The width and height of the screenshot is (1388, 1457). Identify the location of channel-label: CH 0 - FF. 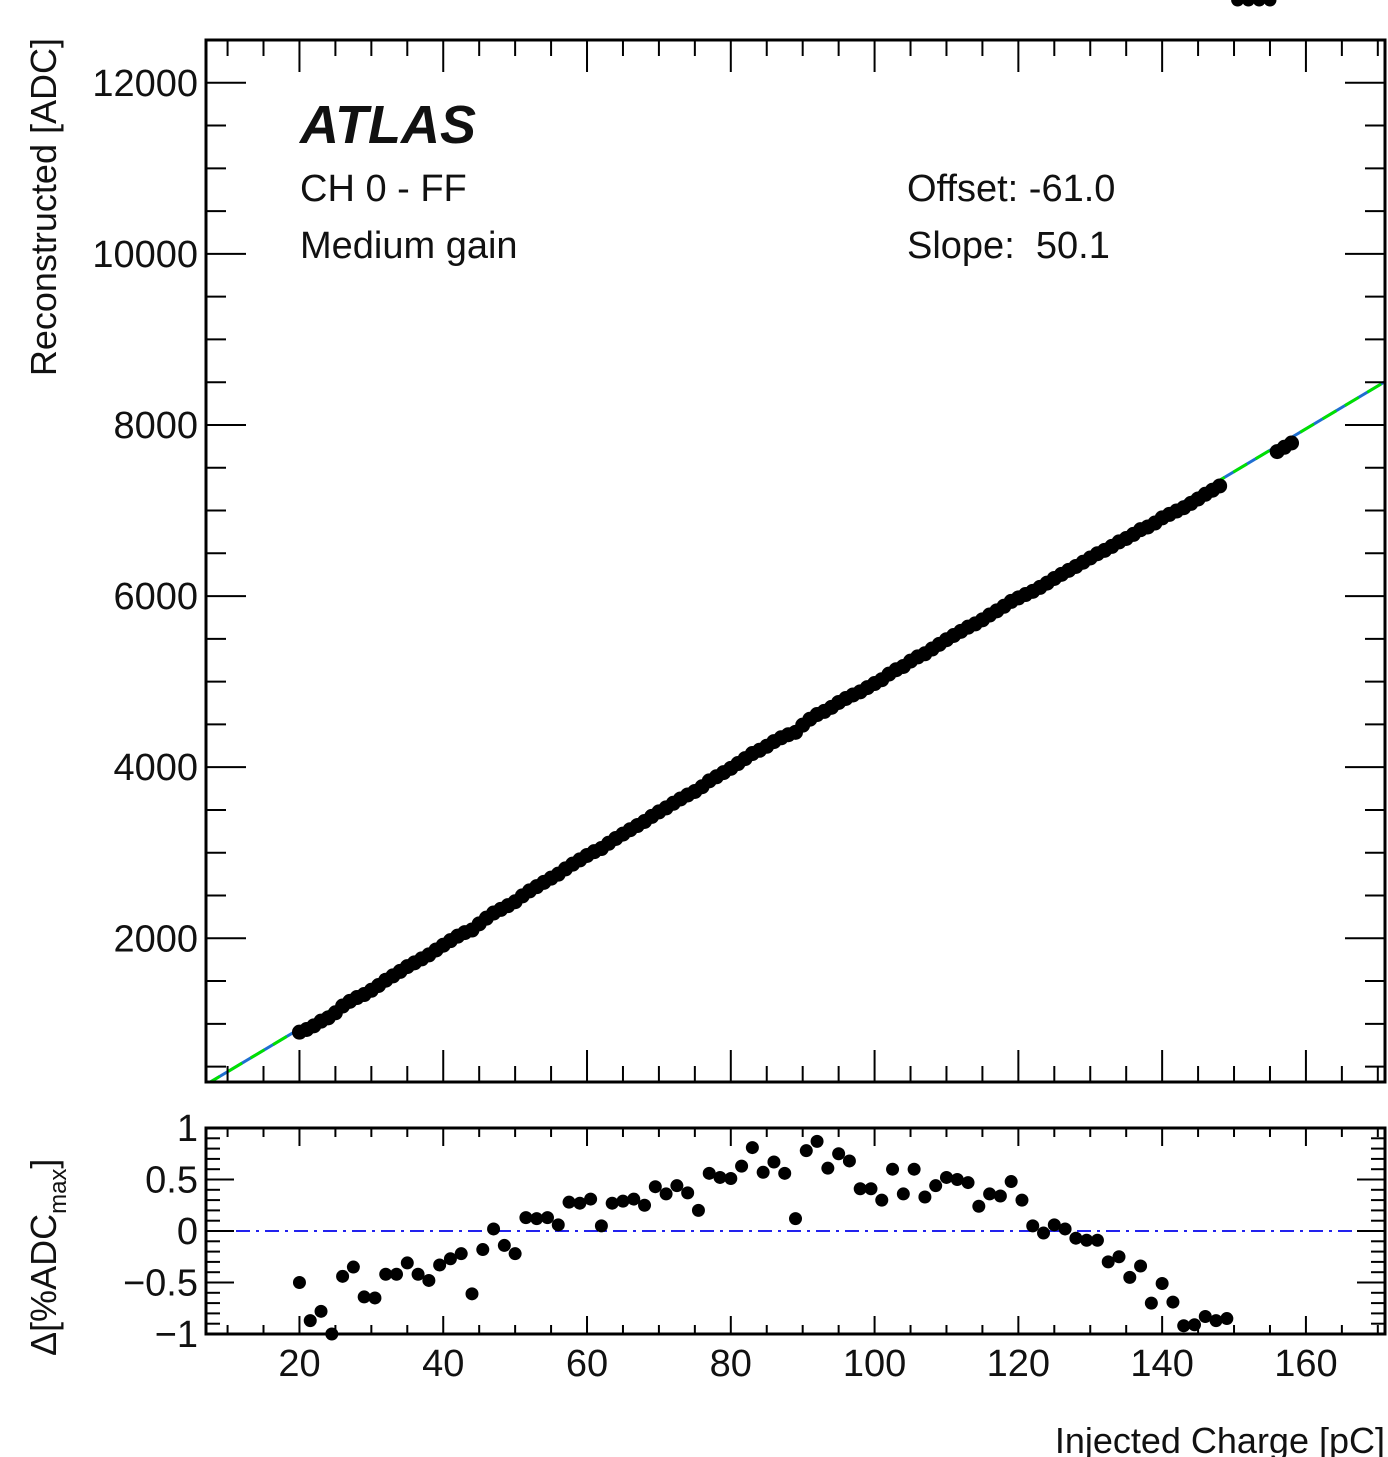
(383, 189).